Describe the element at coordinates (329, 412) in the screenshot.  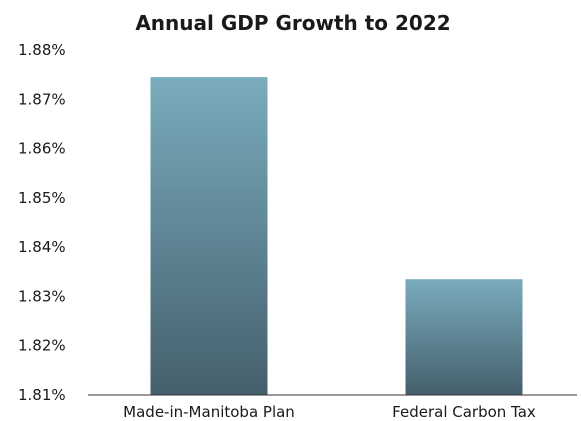
I see `x-axis-labels: Made-in-Manitoba Plan Federal Carbon Tax` at that location.